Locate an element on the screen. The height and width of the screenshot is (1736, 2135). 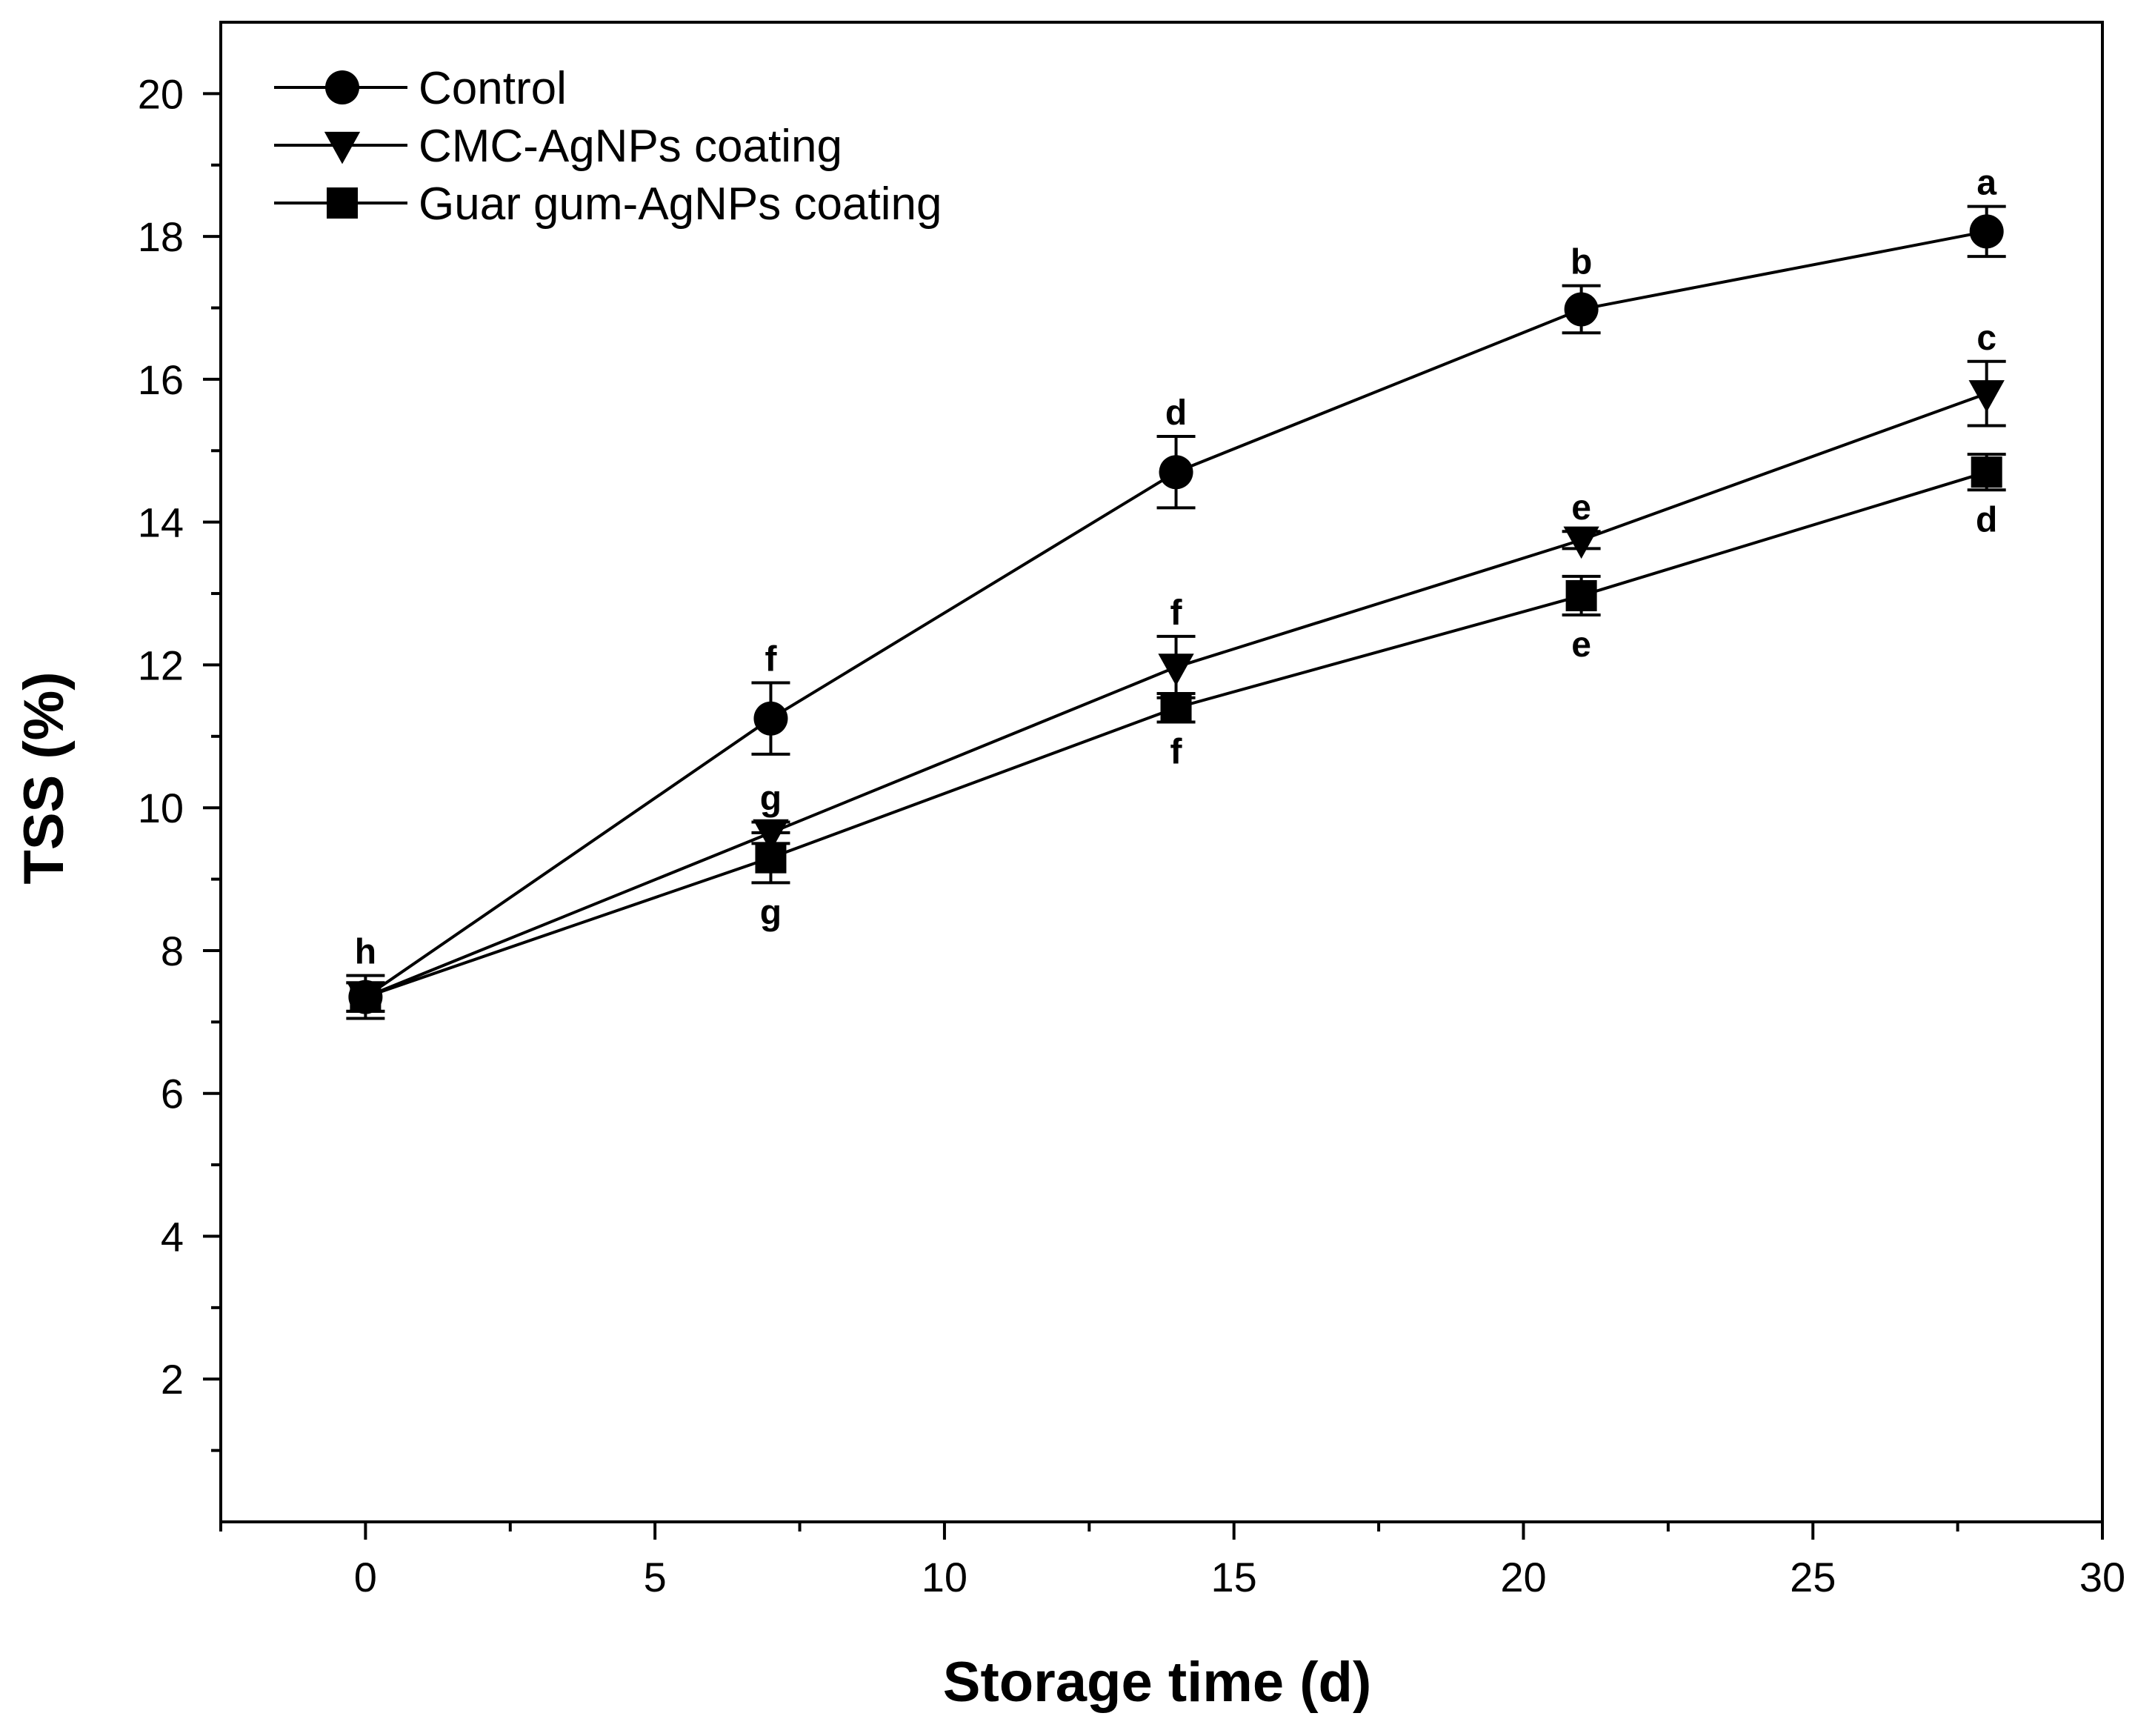
significance-label: h is located at coordinates (365, 952).